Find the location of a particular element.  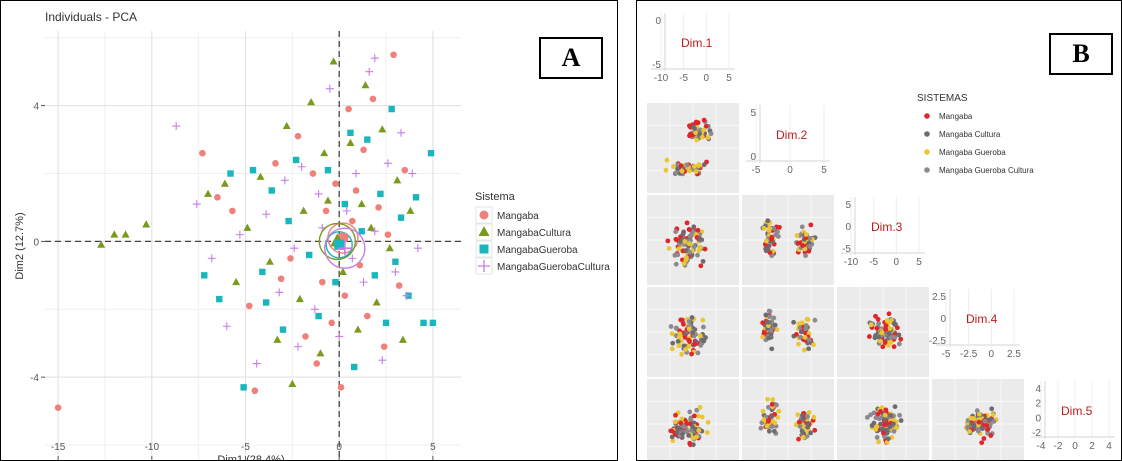

panel-a-label: A is located at coordinates (571, 58).